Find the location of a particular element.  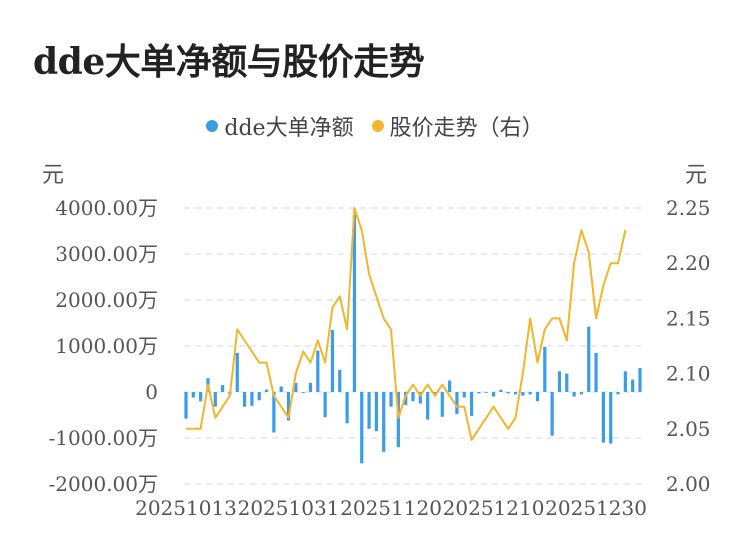

right-tick-label: 2.10 is located at coordinates (688, 374).